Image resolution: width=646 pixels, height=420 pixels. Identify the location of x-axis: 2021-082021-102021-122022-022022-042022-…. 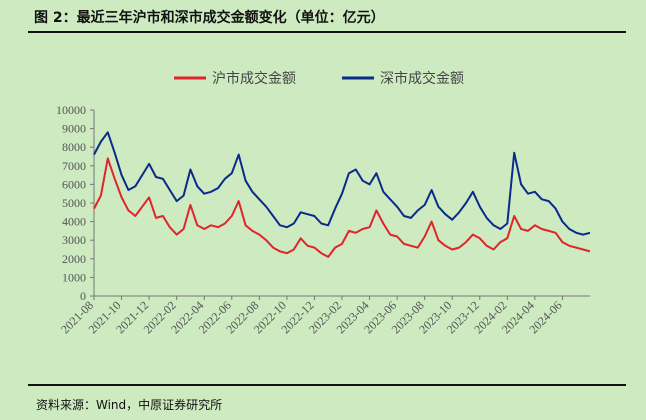
(324, 315).